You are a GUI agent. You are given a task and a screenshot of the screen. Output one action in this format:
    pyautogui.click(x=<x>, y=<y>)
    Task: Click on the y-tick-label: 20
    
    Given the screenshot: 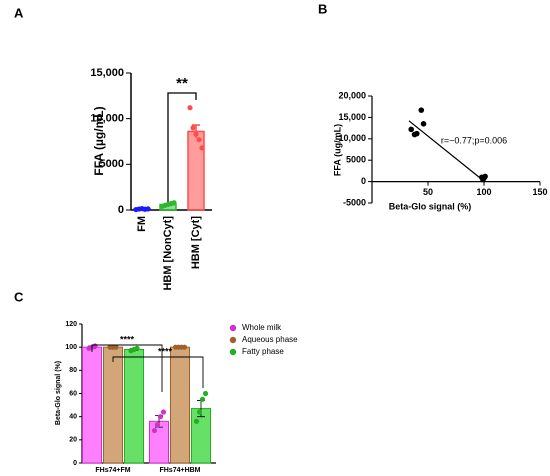 What is the action you would take?
    pyautogui.click(x=73, y=440)
    